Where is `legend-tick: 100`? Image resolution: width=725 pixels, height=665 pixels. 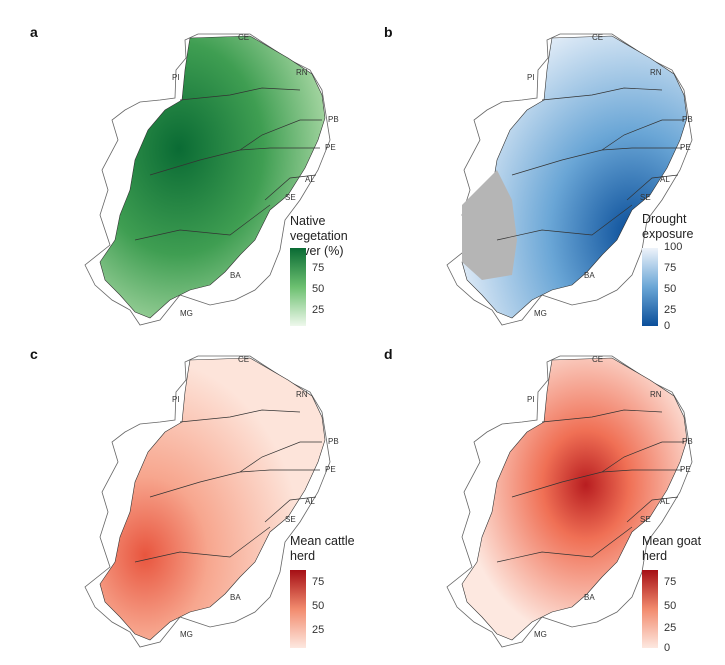 legend-tick: 100 is located at coordinates (673, 247).